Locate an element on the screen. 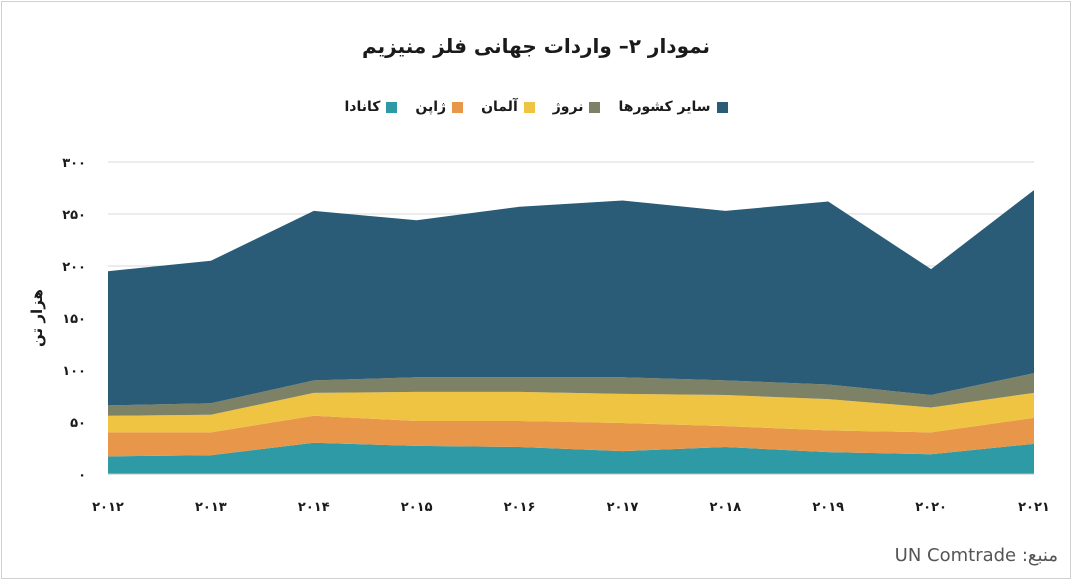 The height and width of the screenshot is (580, 1072). legend-label: ژاپن is located at coordinates (431, 107).